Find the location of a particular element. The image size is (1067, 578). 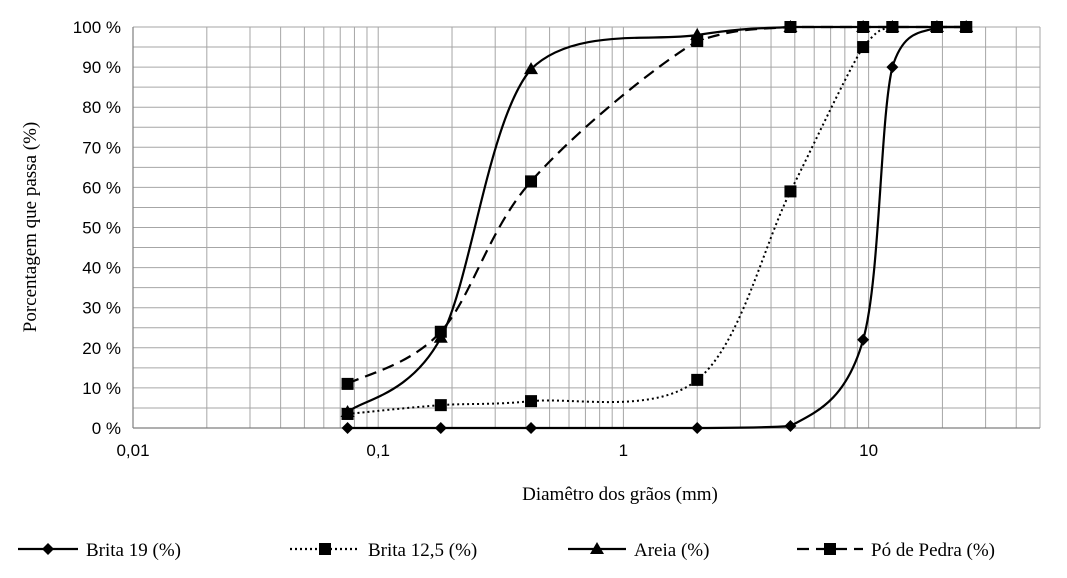

y-tick-label: 100 % is located at coordinates (97, 27).